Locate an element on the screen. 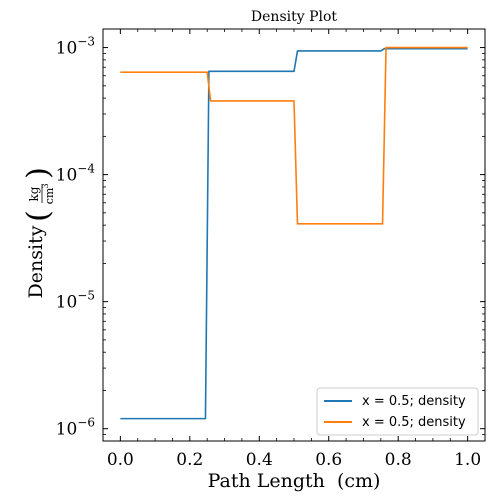 The image size is (500, 500). x-tick-label-2: 0.4 is located at coordinates (259, 460).